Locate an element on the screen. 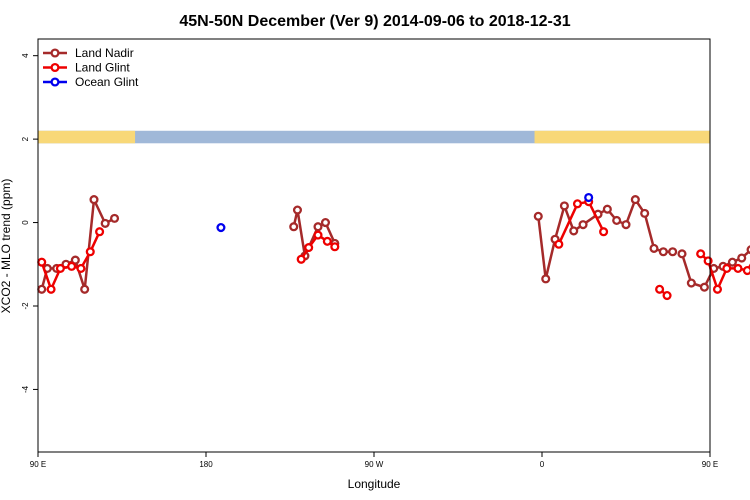 The image size is (750, 500). legend-item: Land Nadir is located at coordinates (88, 53).